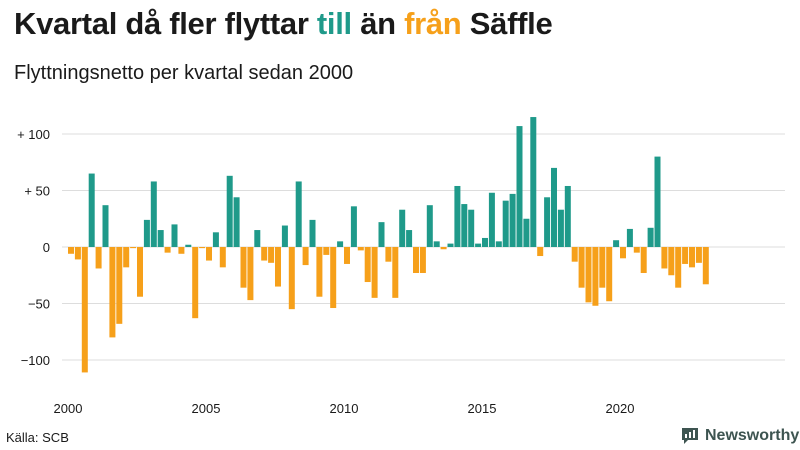 The image size is (800, 450). I want to click on title-part-2: än, so click(378, 23).